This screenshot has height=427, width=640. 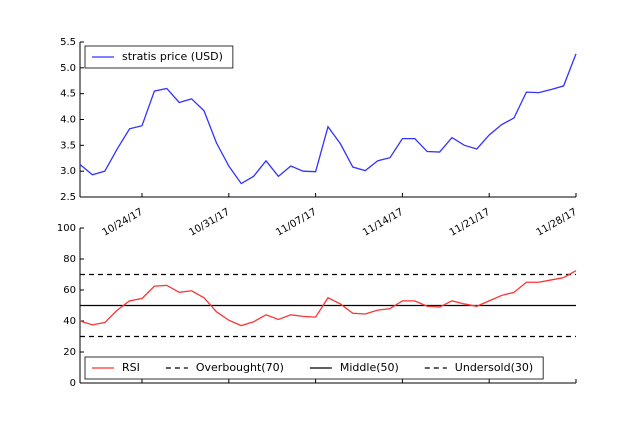 What do you see at coordinates (68, 42) in the screenshot?
I see `y-tick-label: 5.5` at bounding box center [68, 42].